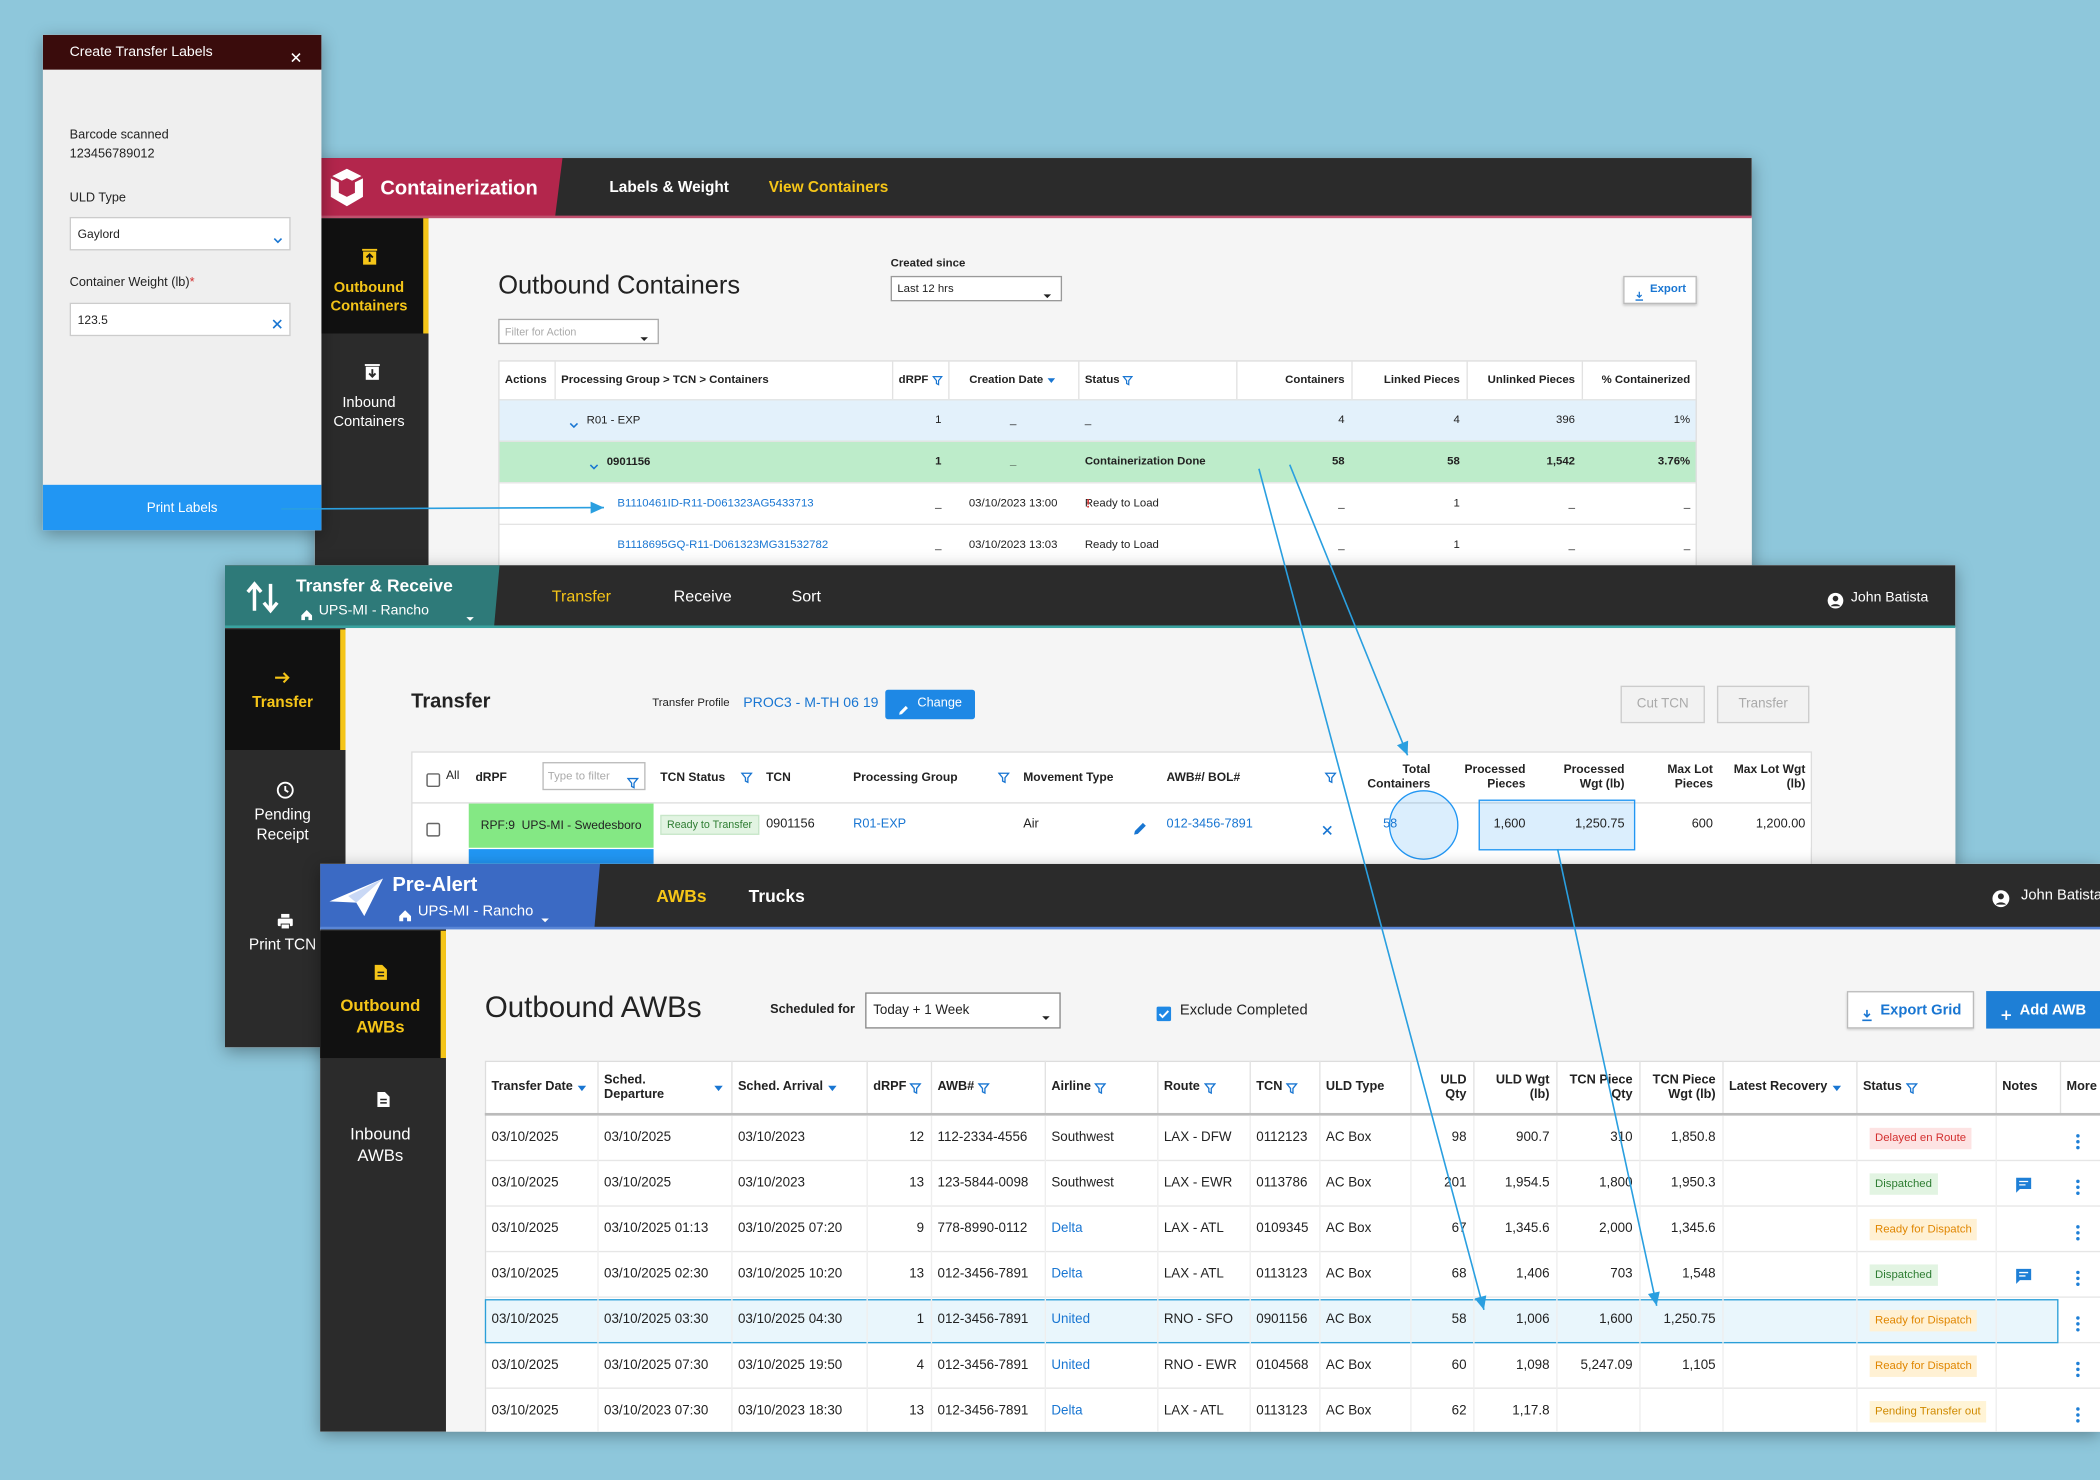  Describe the element at coordinates (1348, 1365) in the screenshot. I see `table-cell: AC Box` at that location.